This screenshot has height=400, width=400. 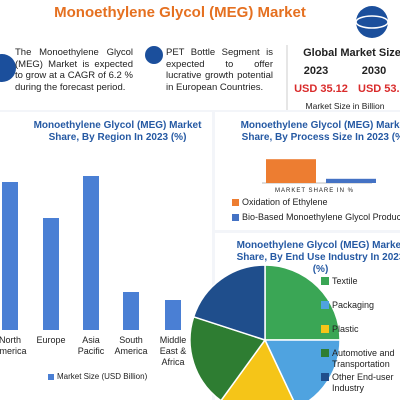 I want to click on market-value: USD 53.5, so click(x=379, y=89).